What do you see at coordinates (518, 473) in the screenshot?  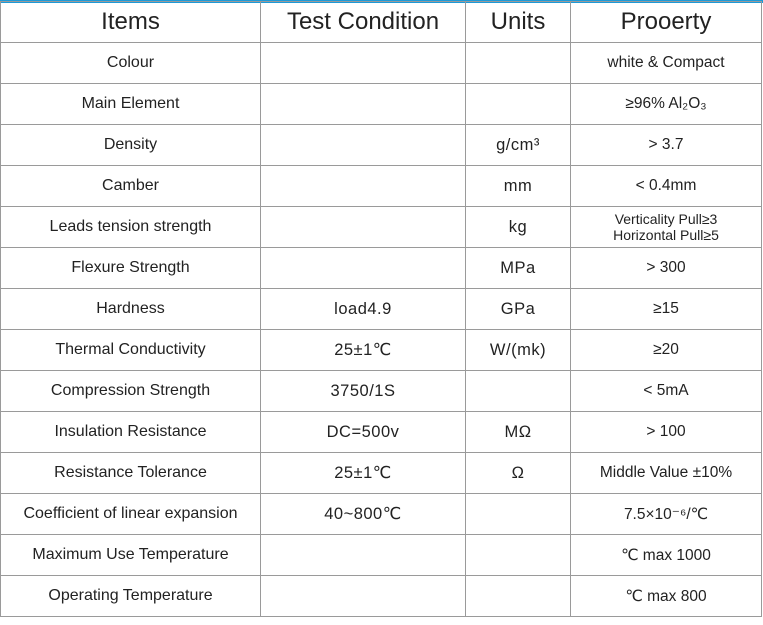 I see `unit-cell: Ω` at bounding box center [518, 473].